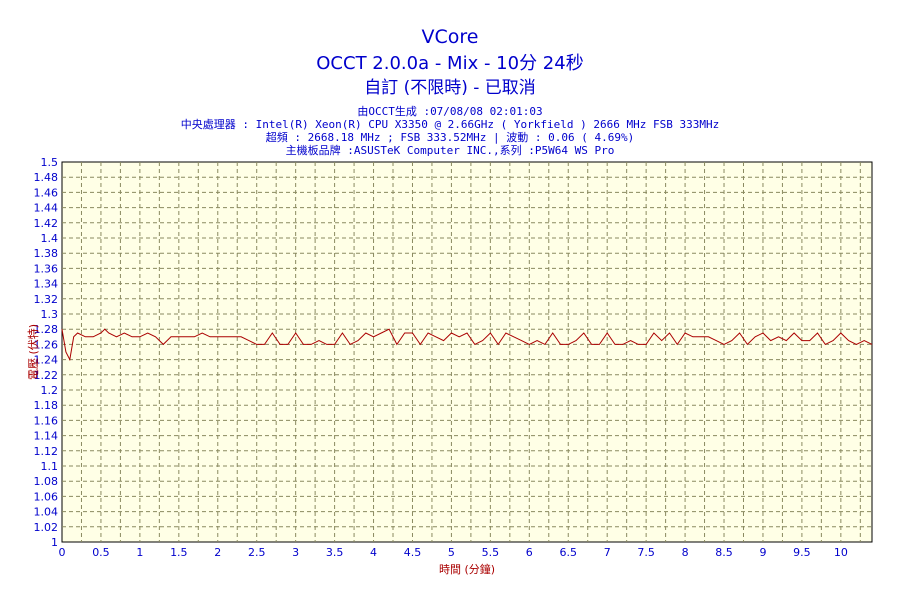  I want to click on y-tick-label: 1.14, so click(46, 436).